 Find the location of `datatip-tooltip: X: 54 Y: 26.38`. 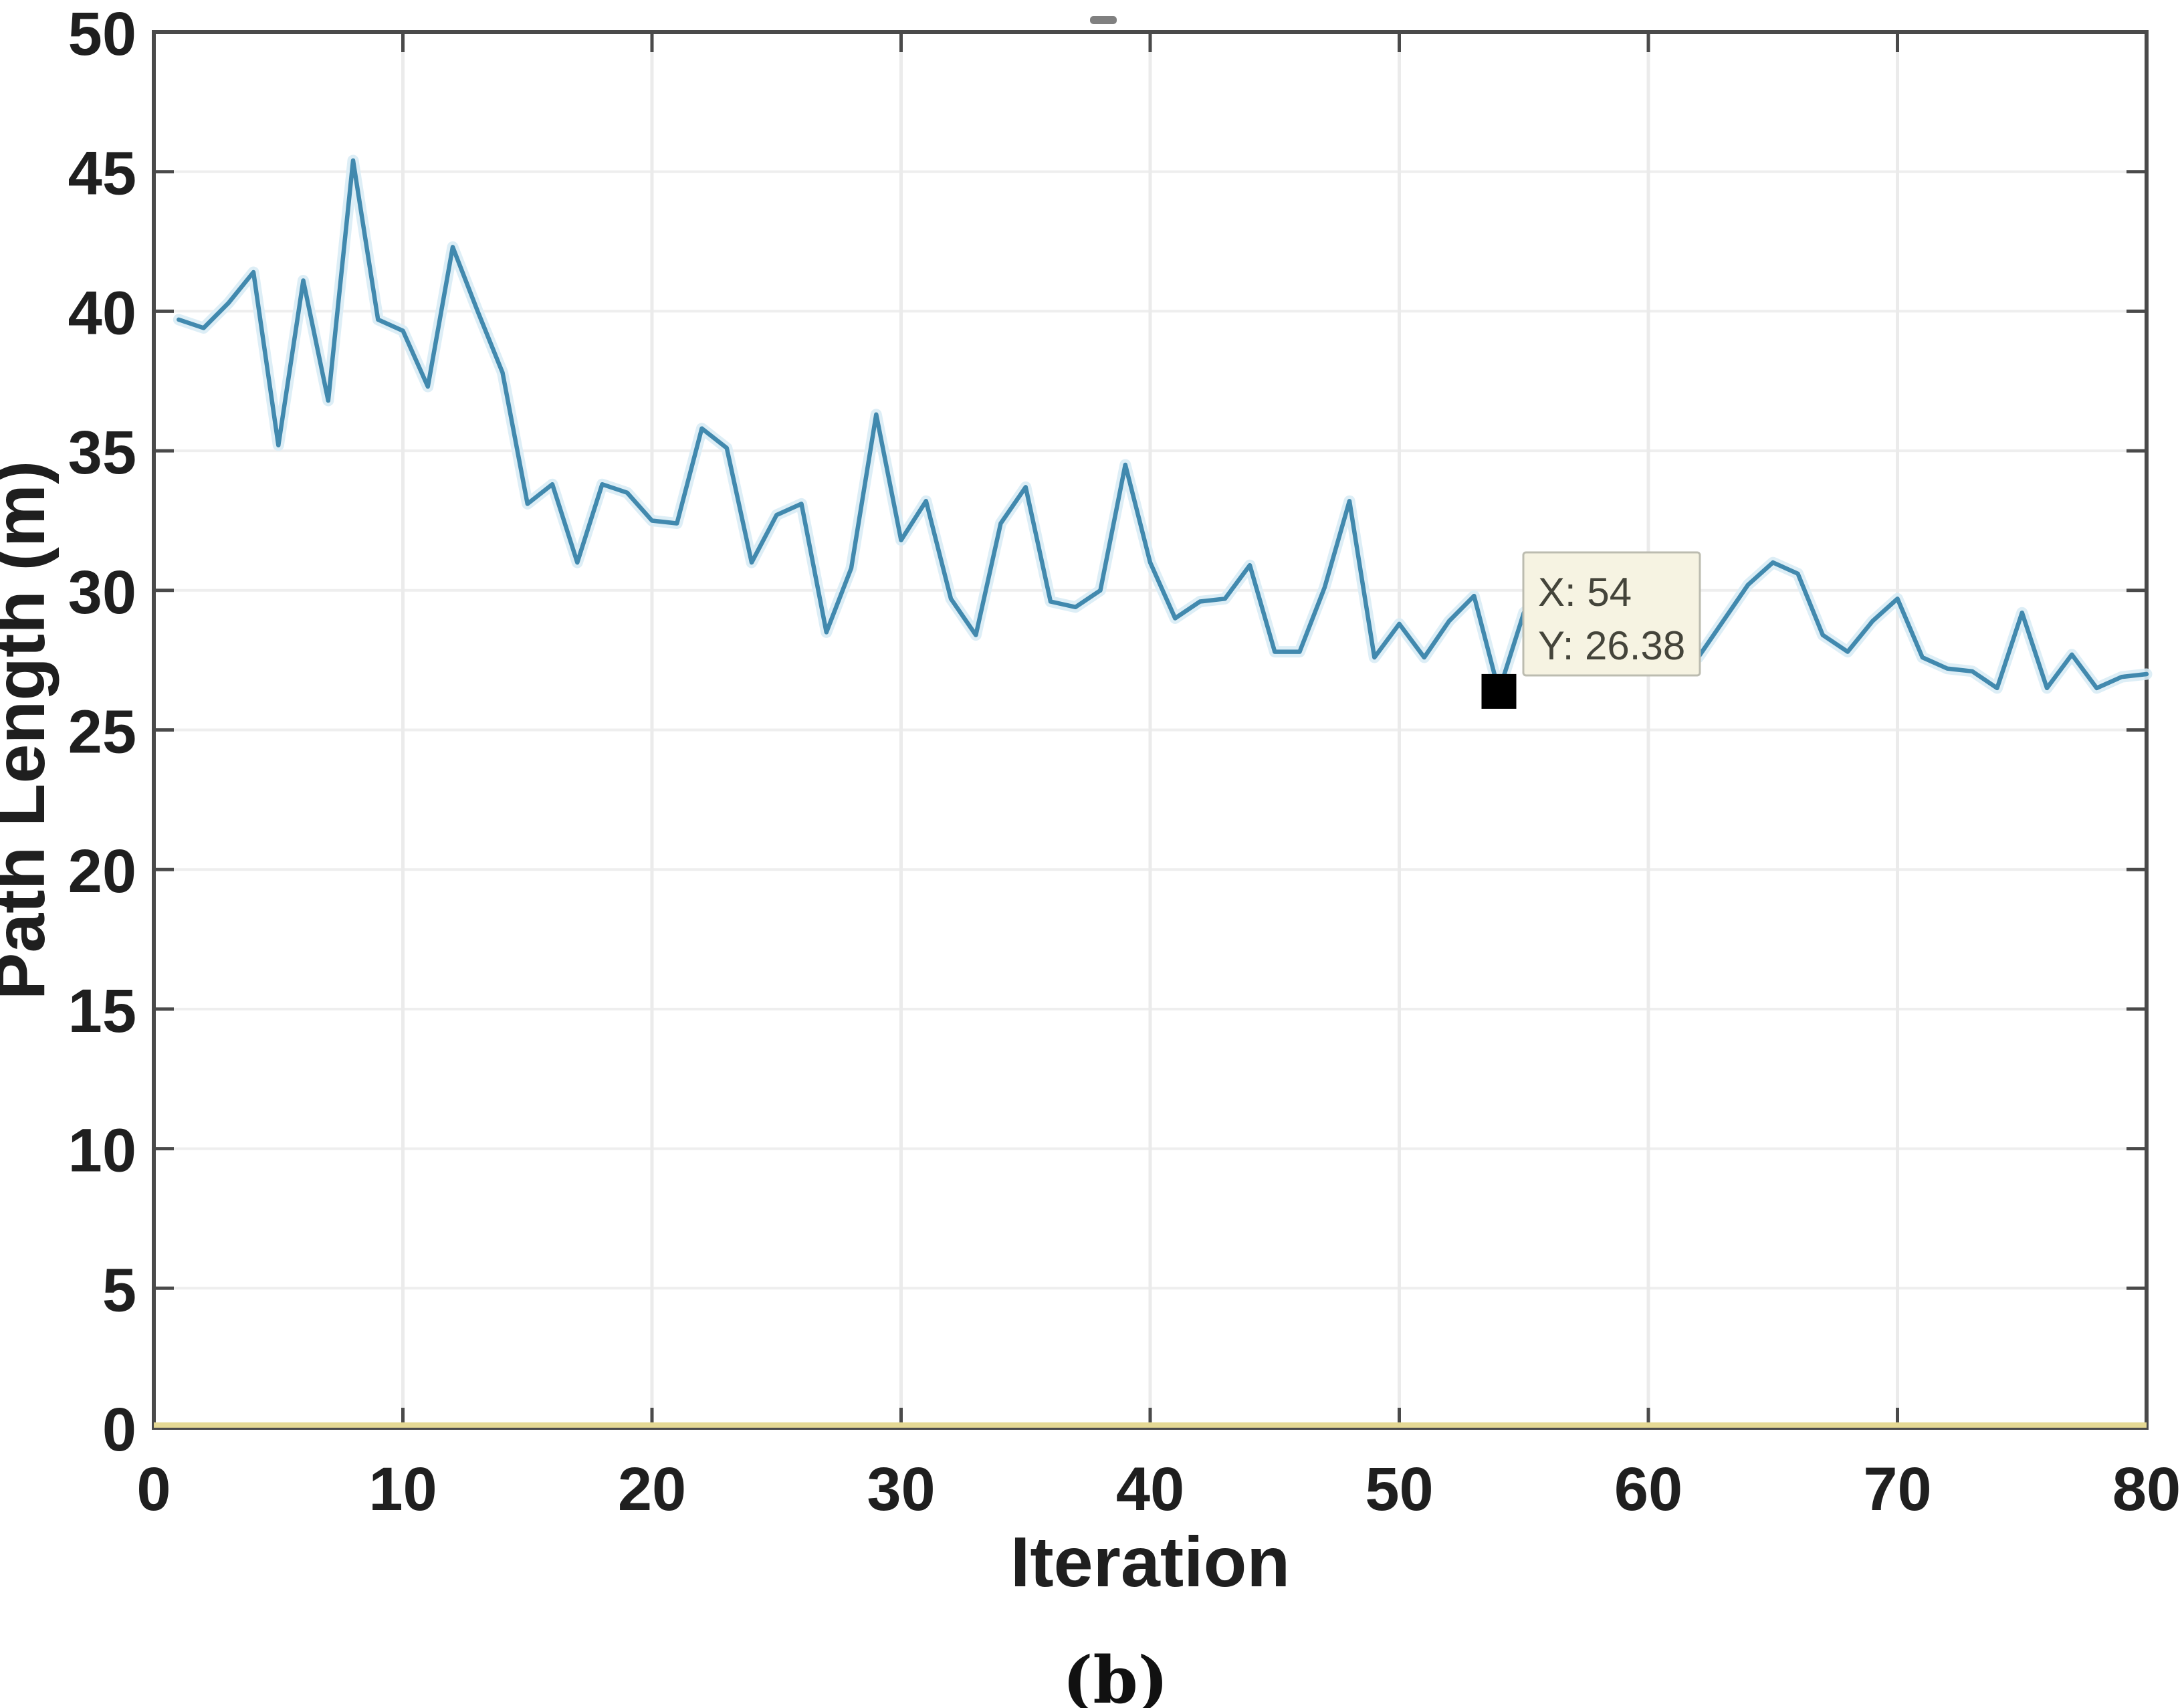

datatip-tooltip: X: 54 Y: 26.38 is located at coordinates (1611, 614).